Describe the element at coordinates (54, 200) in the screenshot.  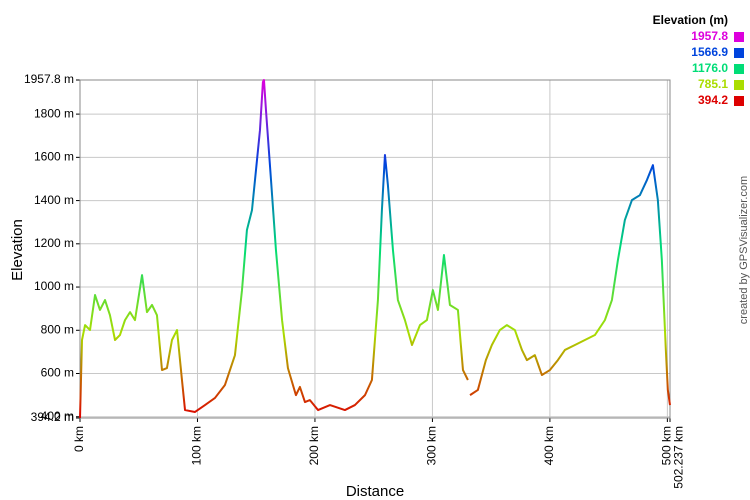
I see `y-tick-label: 1400 m` at that location.